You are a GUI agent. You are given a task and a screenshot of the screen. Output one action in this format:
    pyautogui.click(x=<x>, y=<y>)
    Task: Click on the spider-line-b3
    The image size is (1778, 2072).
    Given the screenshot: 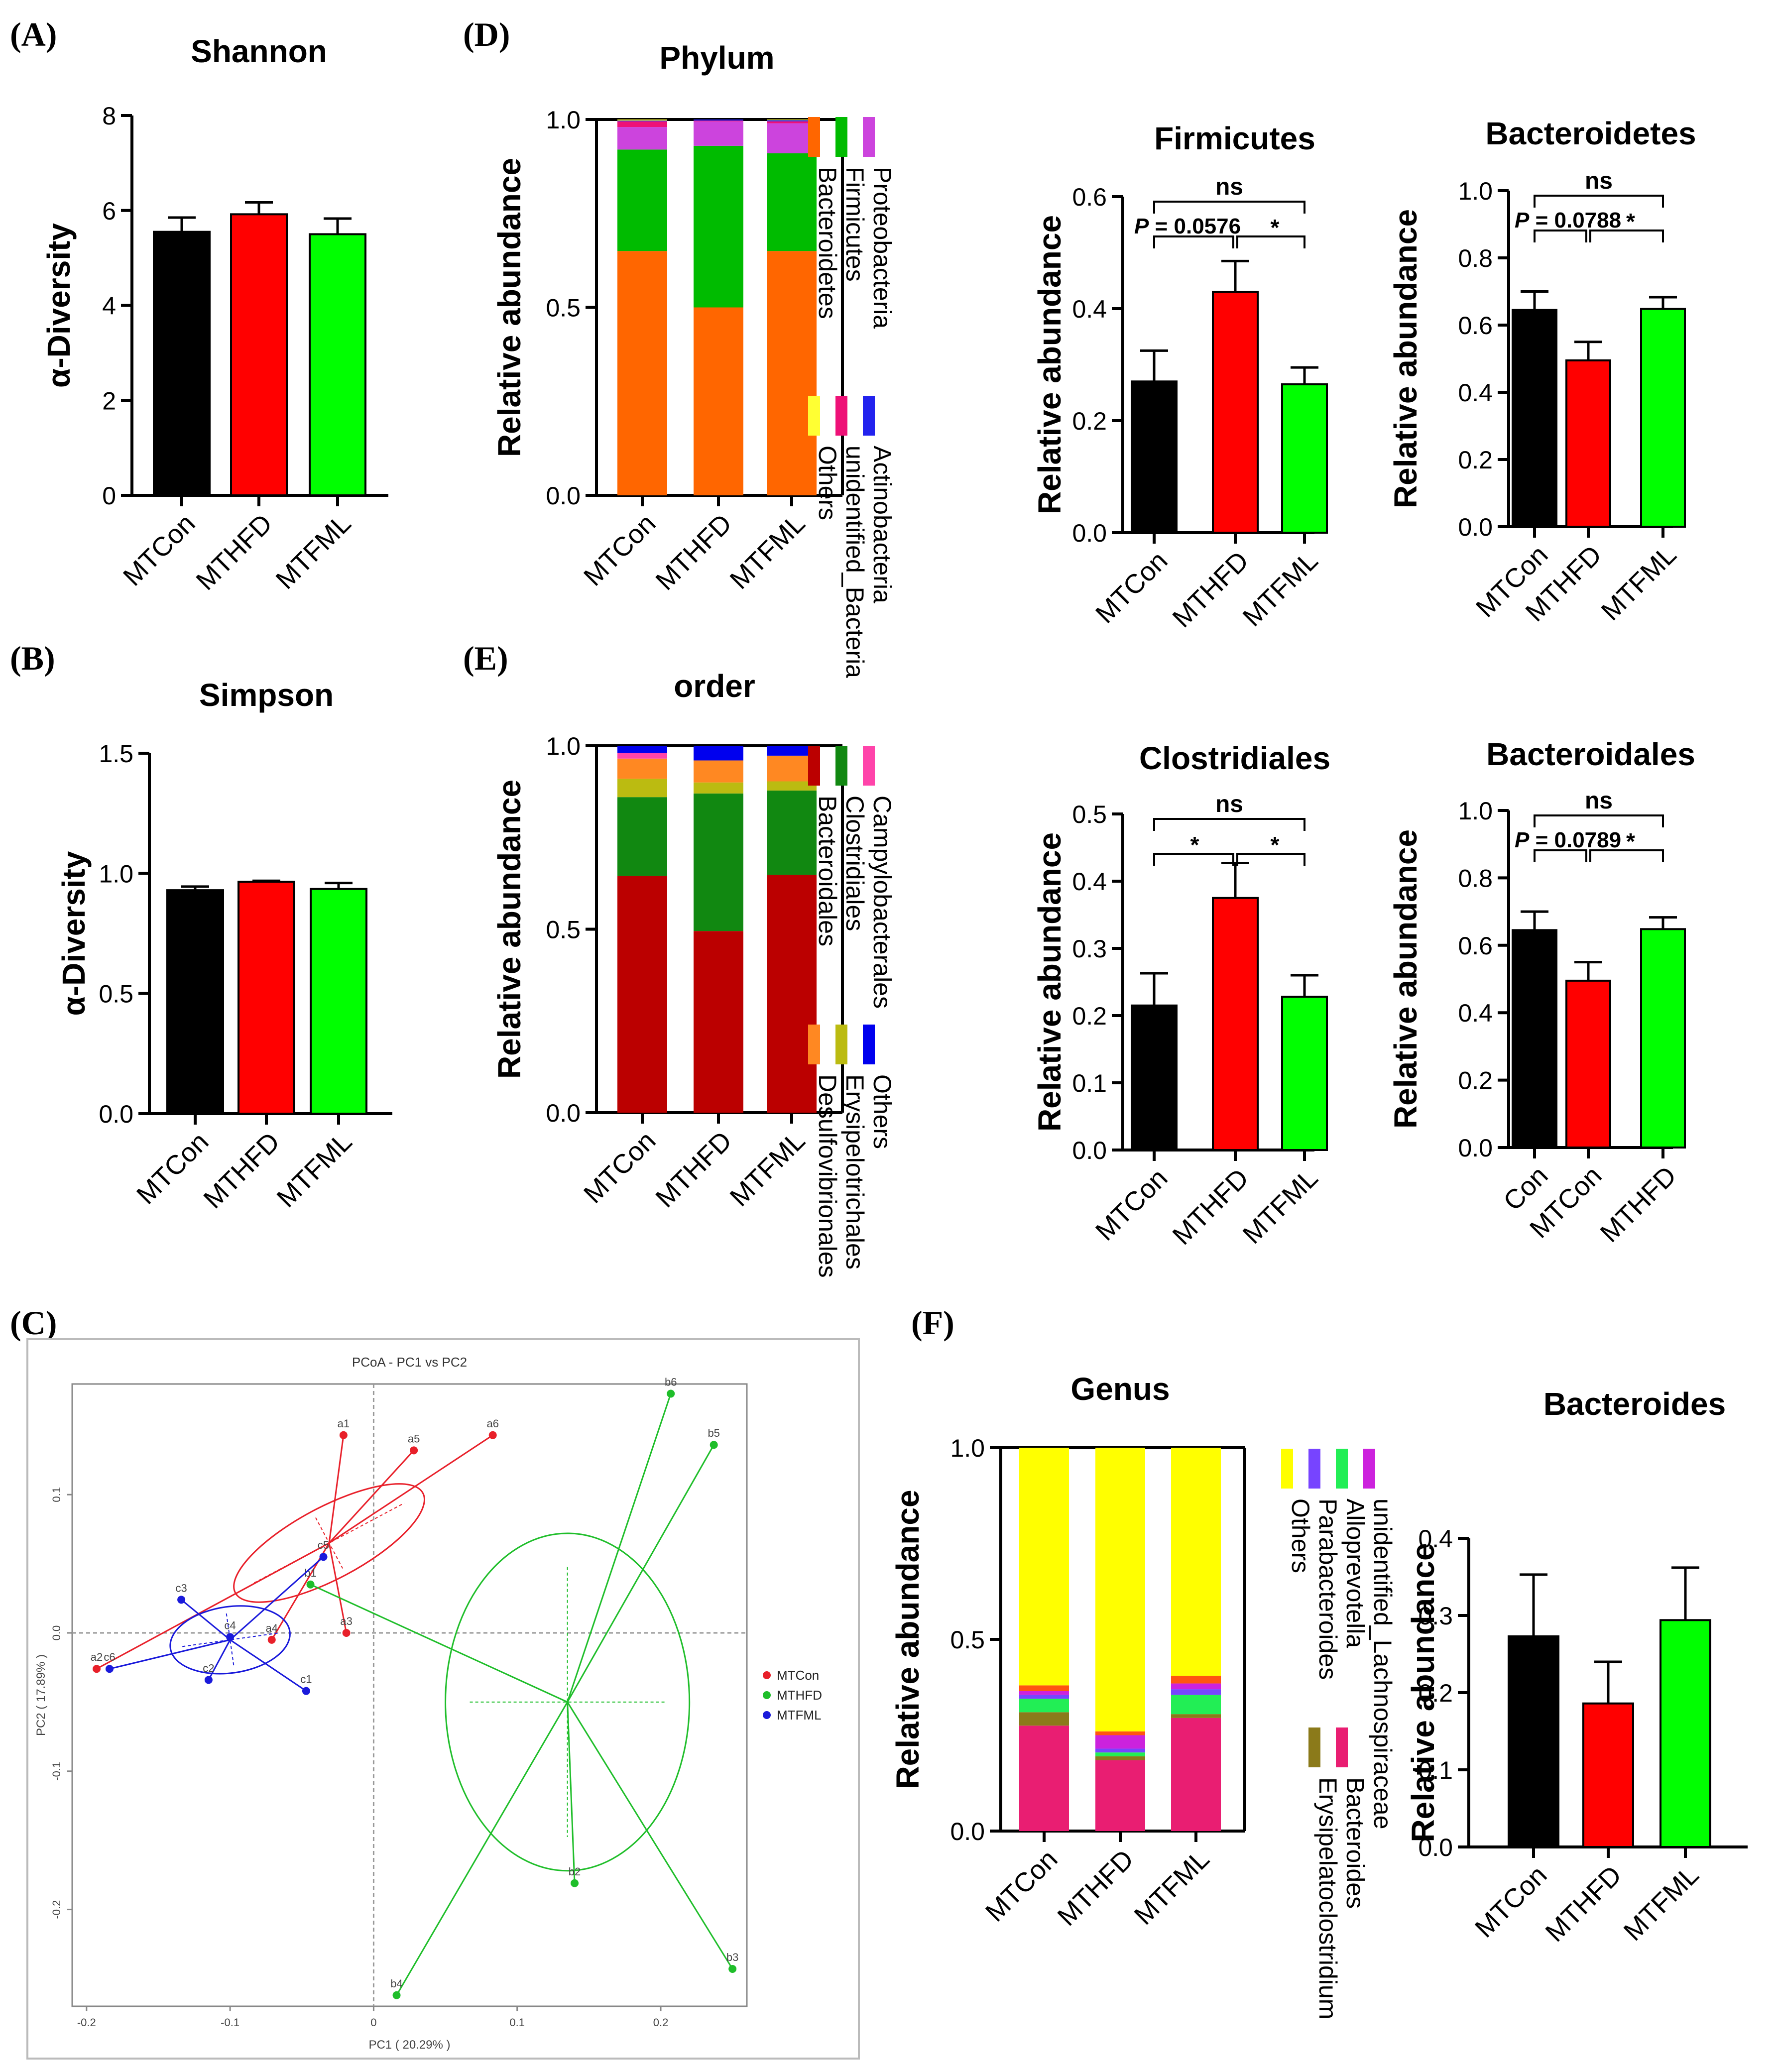 What is the action you would take?
    pyautogui.click(x=650, y=1835)
    